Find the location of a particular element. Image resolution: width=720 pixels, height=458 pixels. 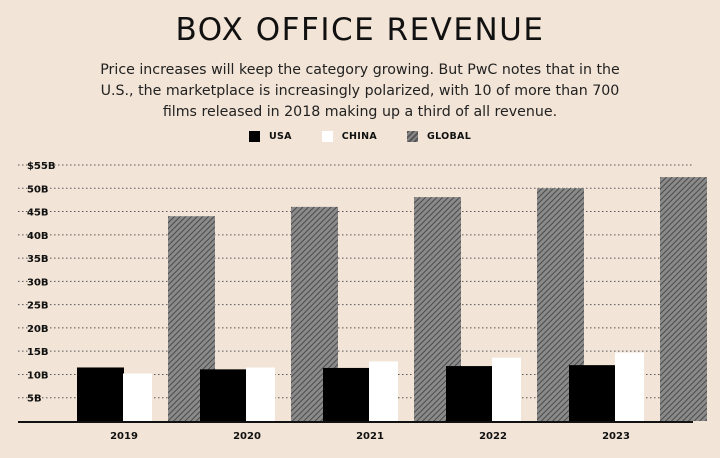

y-axis-ticks: 5B 10B 15B 20B 25B 30B 35B 40B 45B 50B $55B is located at coordinates (41, 283).